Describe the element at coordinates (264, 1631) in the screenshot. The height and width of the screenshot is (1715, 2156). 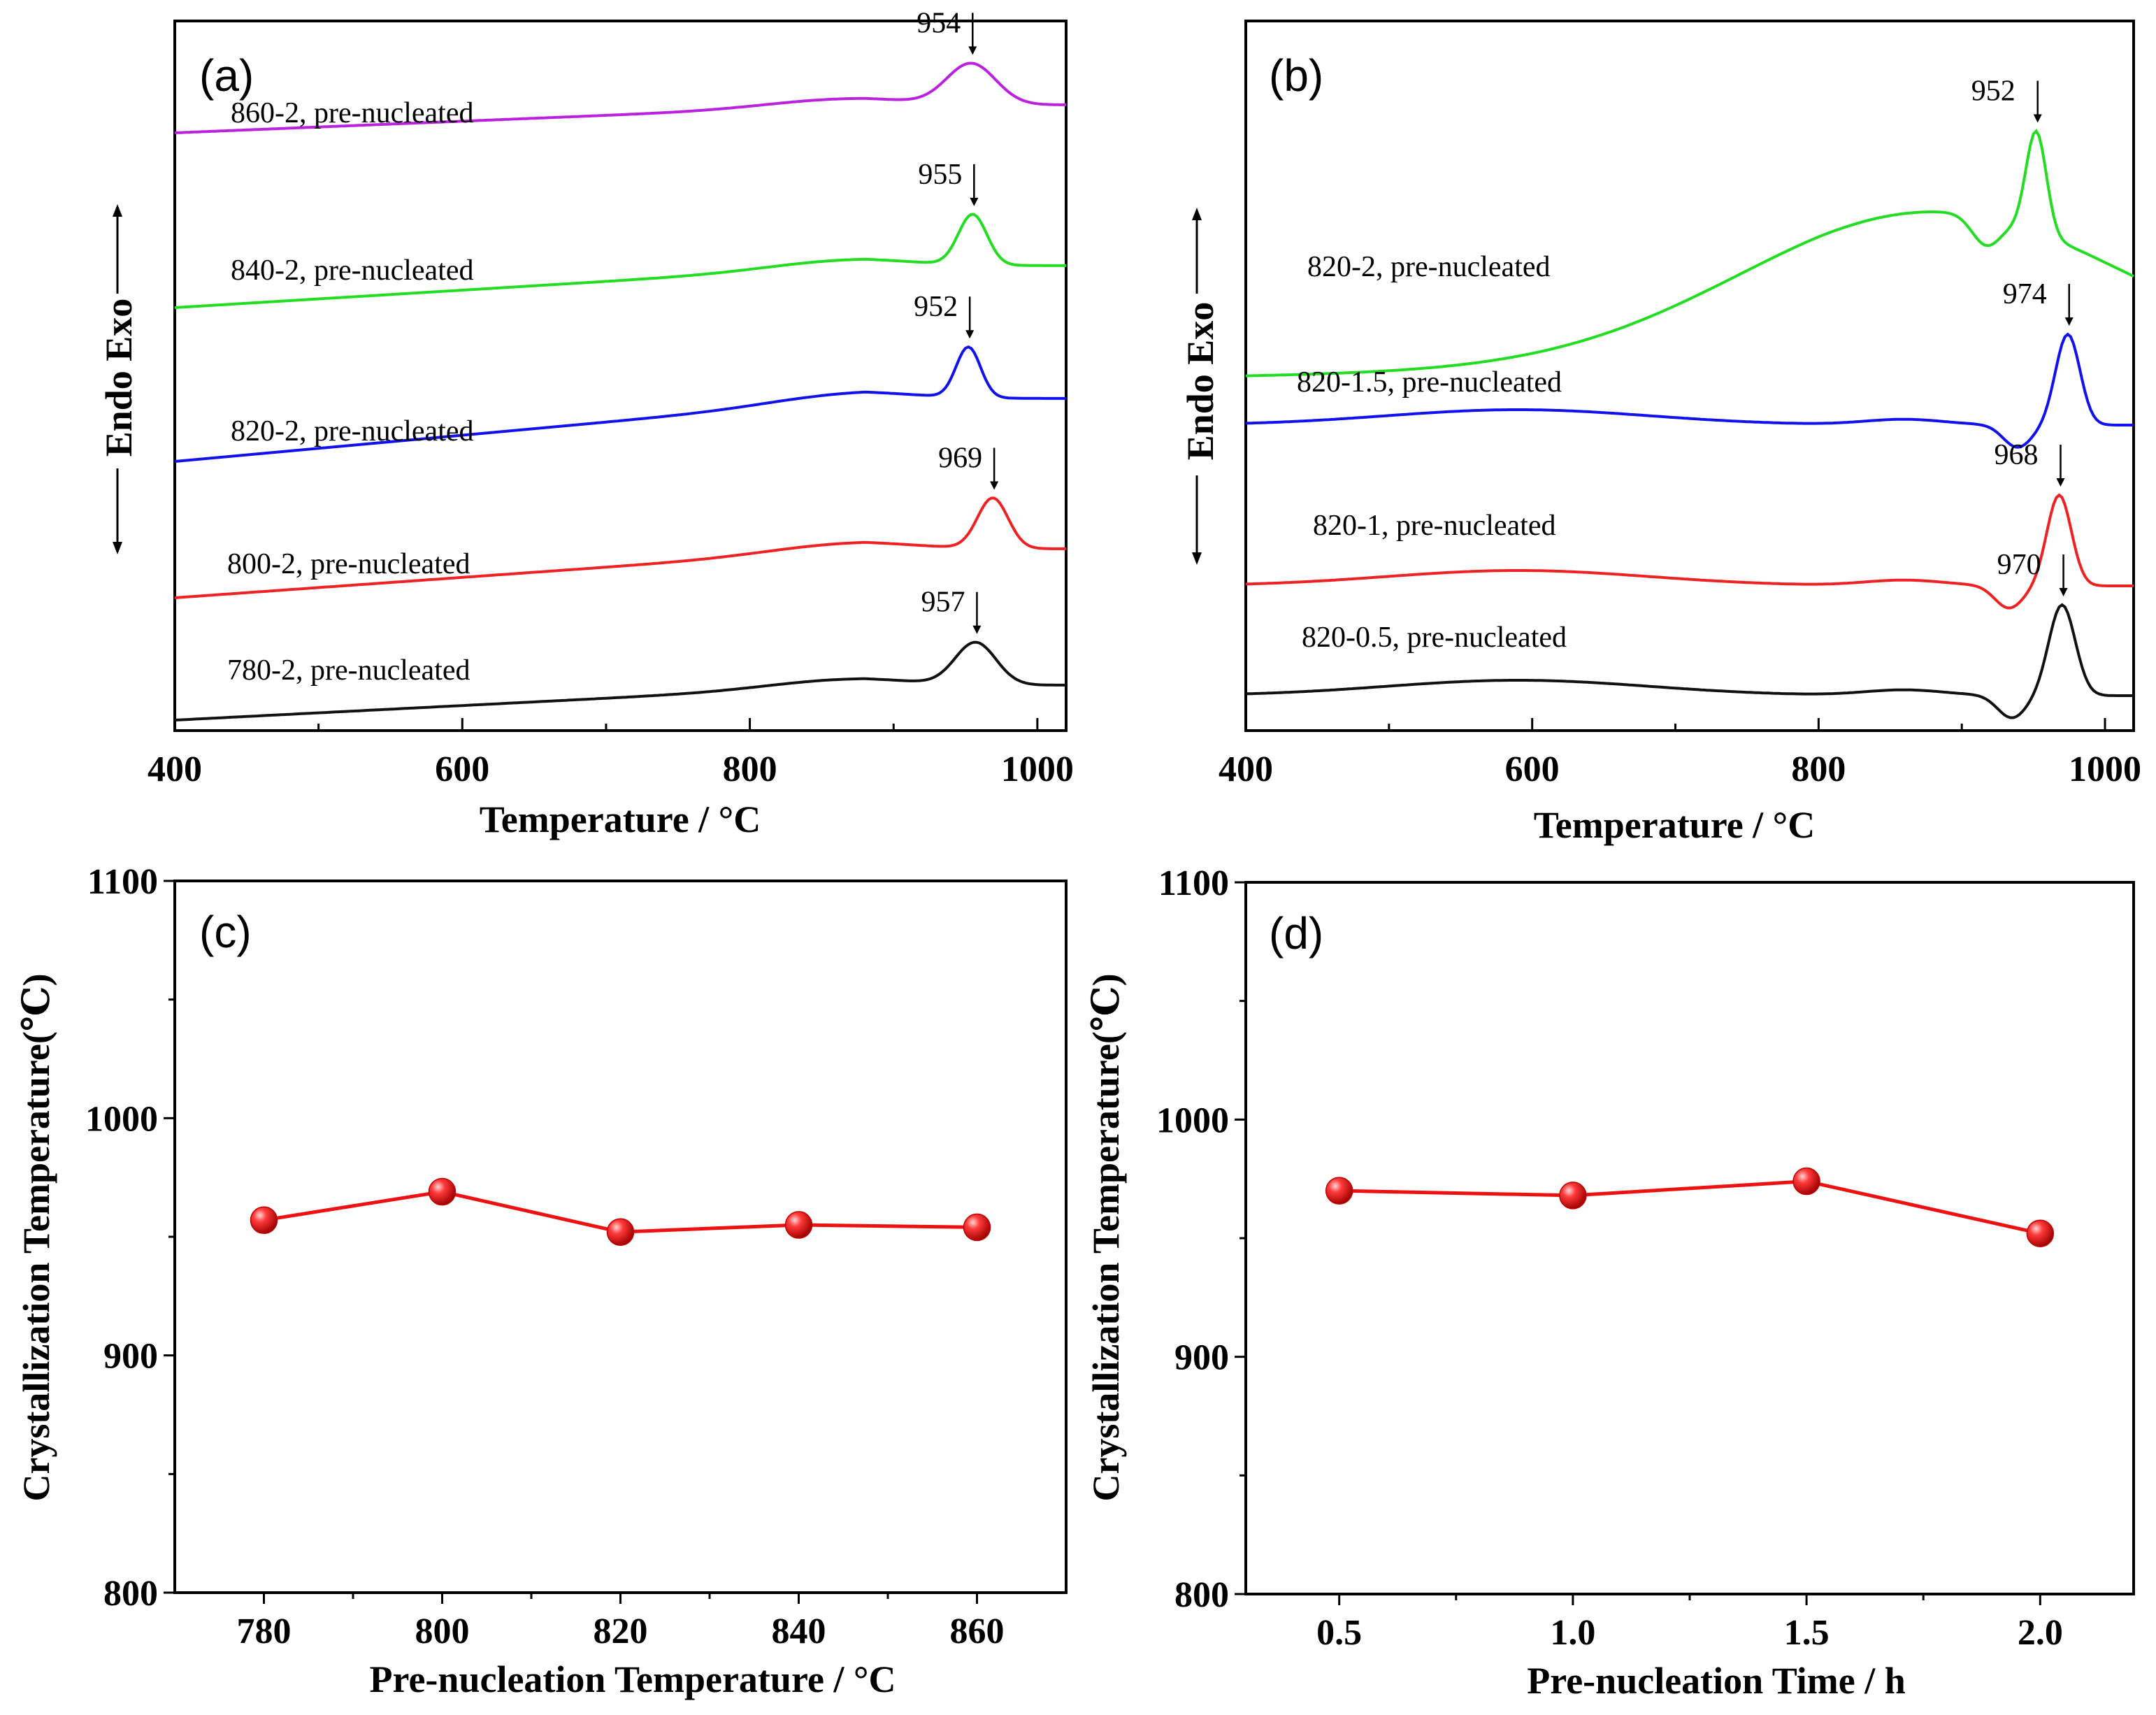
I see `panel-c-x-tick-label: 780` at that location.